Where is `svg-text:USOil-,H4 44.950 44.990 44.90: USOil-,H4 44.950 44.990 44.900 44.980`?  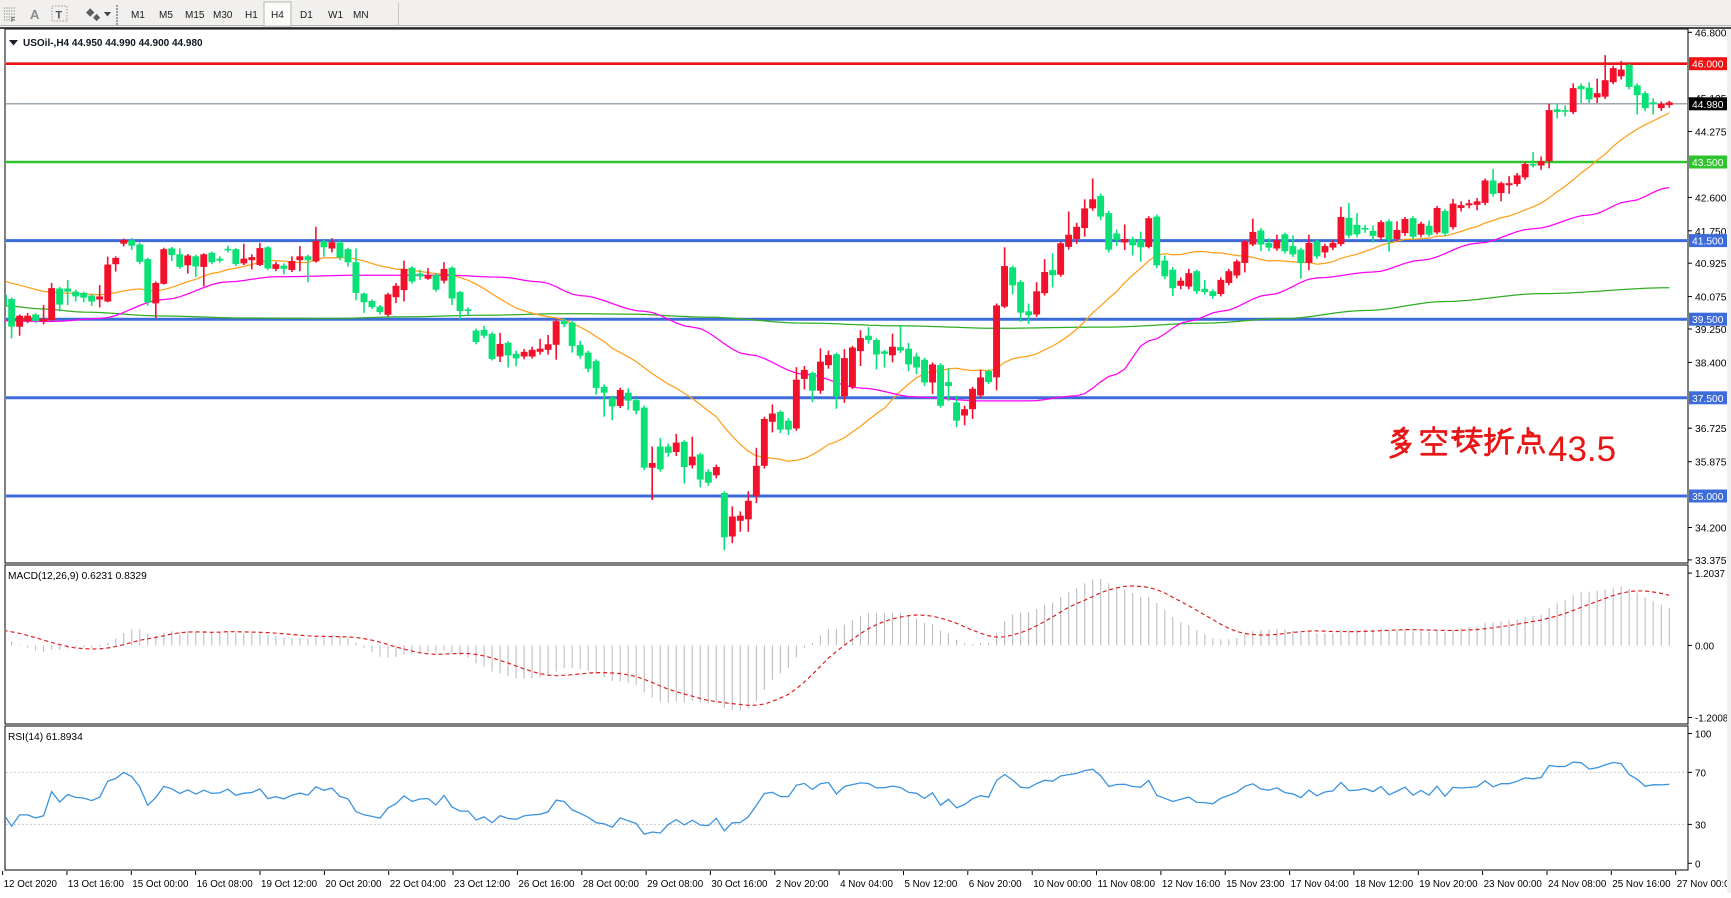
svg-text:USOil-,H4 44.950 44.990 44.90: USOil-,H4 44.950 44.990 44.900 44.980 is located at coordinates (113, 43).